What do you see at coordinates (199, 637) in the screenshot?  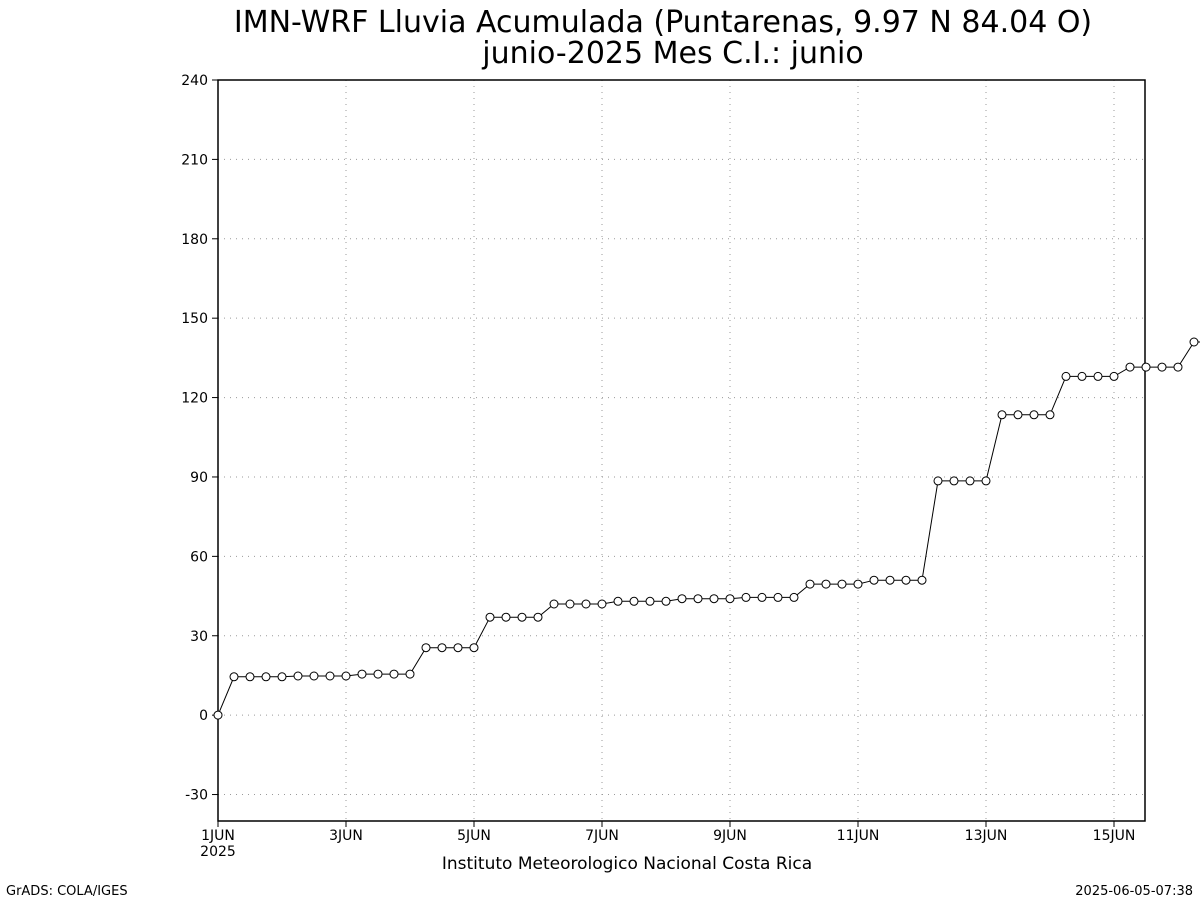 I see `y-tick-label: 30` at bounding box center [199, 637].